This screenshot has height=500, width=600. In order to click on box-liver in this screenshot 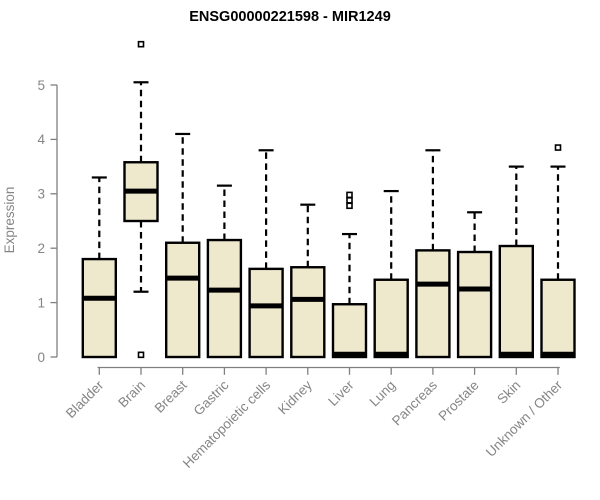, I will do `click(349, 275)`.